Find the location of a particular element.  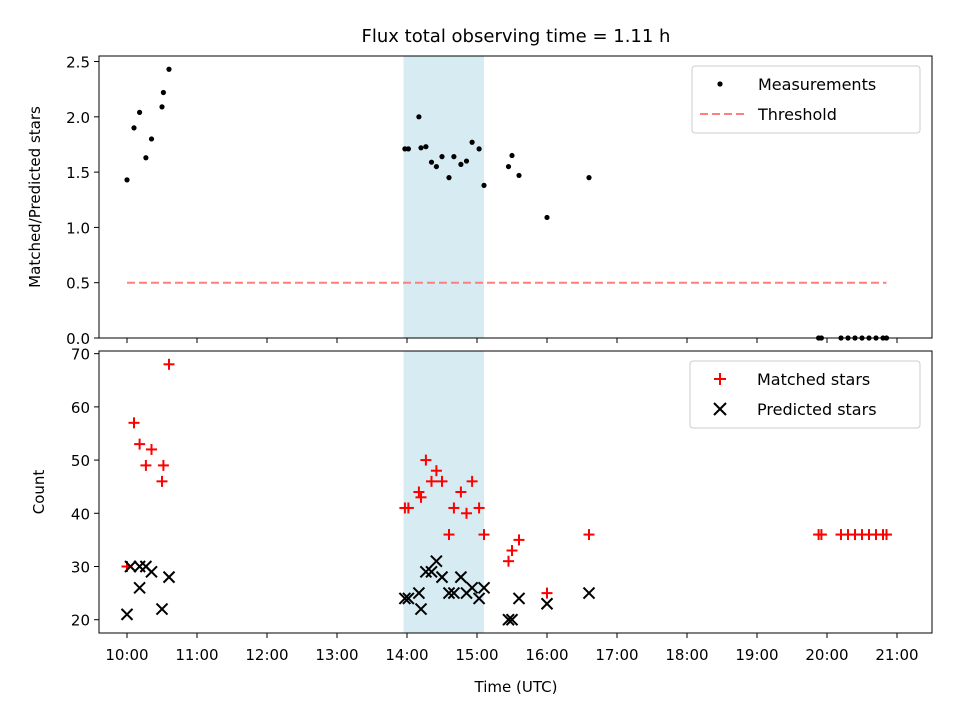

bottom-y-tick-label: 40 is located at coordinates (80, 514).